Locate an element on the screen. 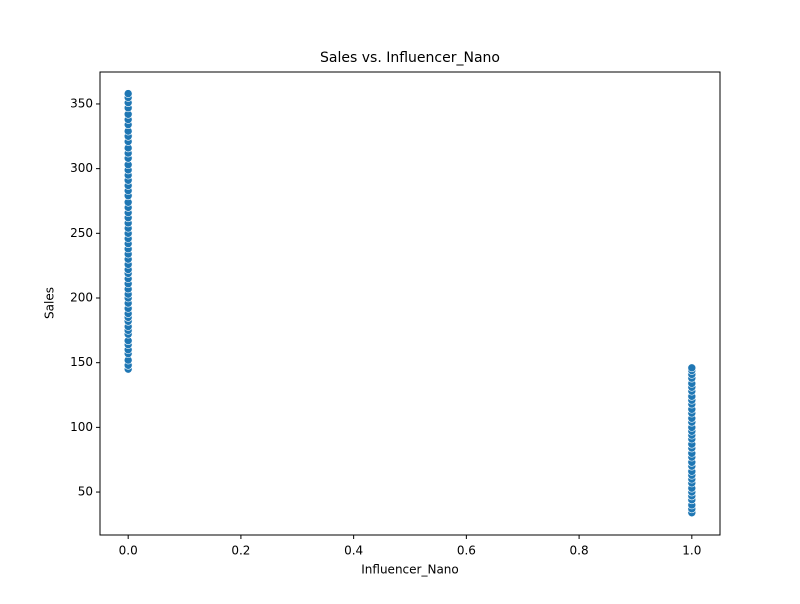  y-tick-label: 350 is located at coordinates (81, 103).